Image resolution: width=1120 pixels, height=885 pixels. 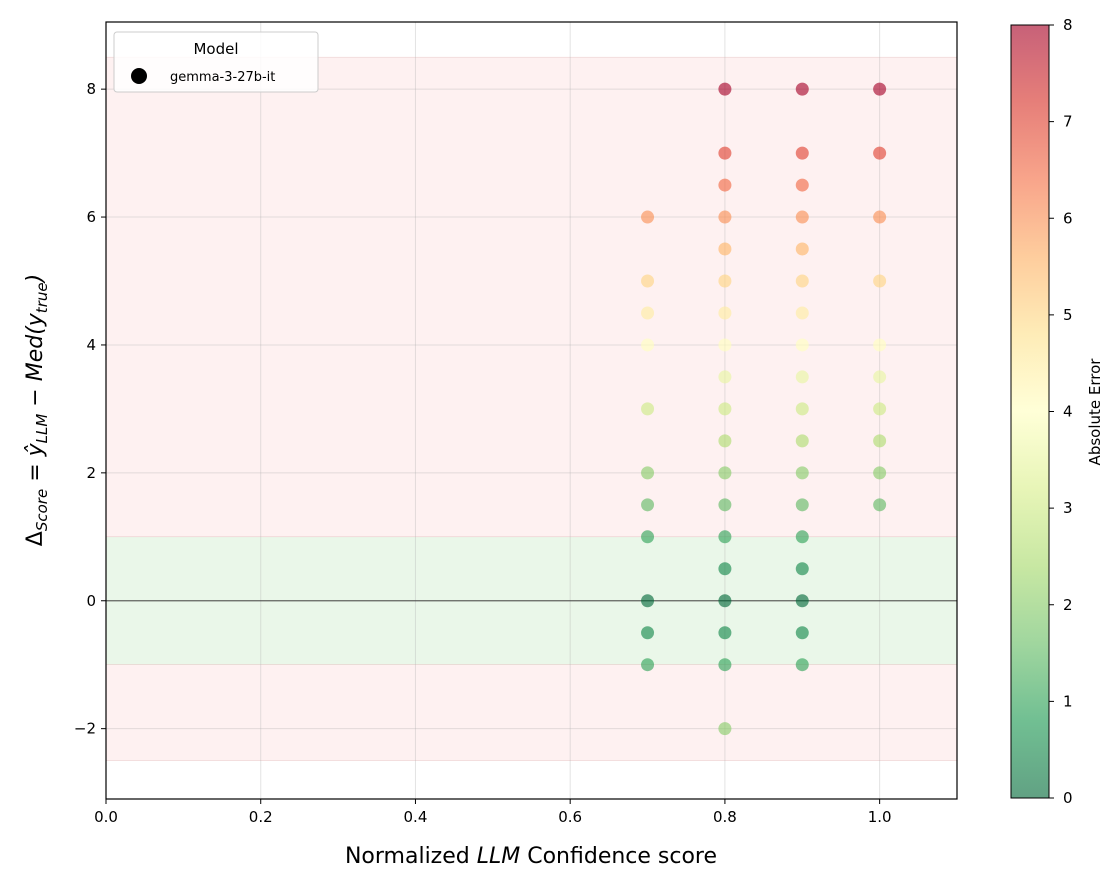 What do you see at coordinates (261, 817) in the screenshot?
I see `x-tick-label-1: 0.2` at bounding box center [261, 817].